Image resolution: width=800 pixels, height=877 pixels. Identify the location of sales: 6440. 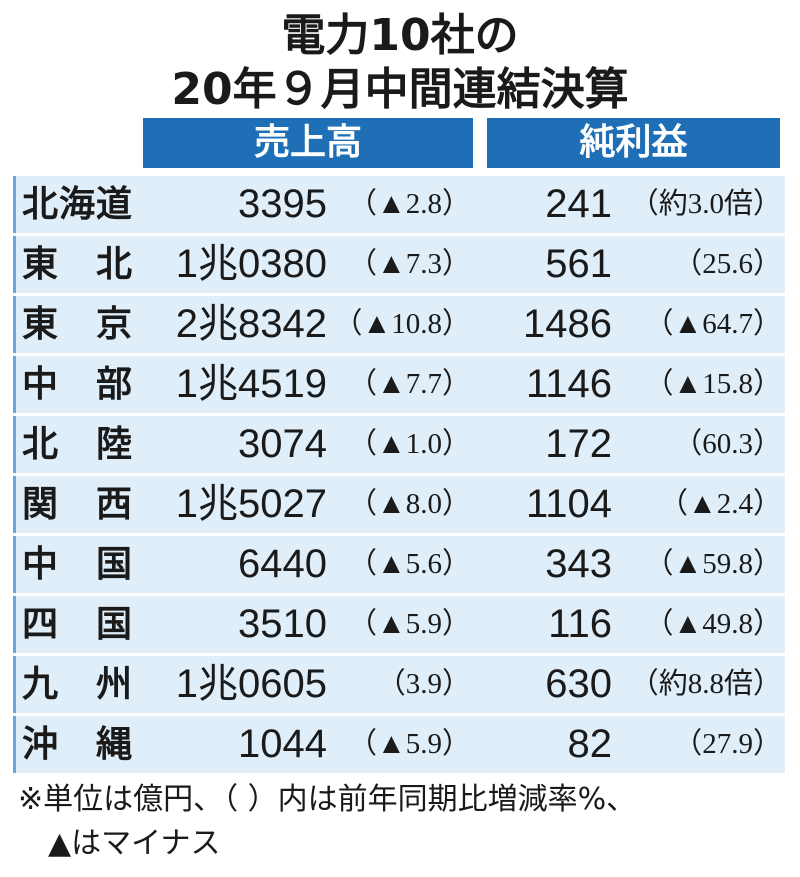
(282, 564).